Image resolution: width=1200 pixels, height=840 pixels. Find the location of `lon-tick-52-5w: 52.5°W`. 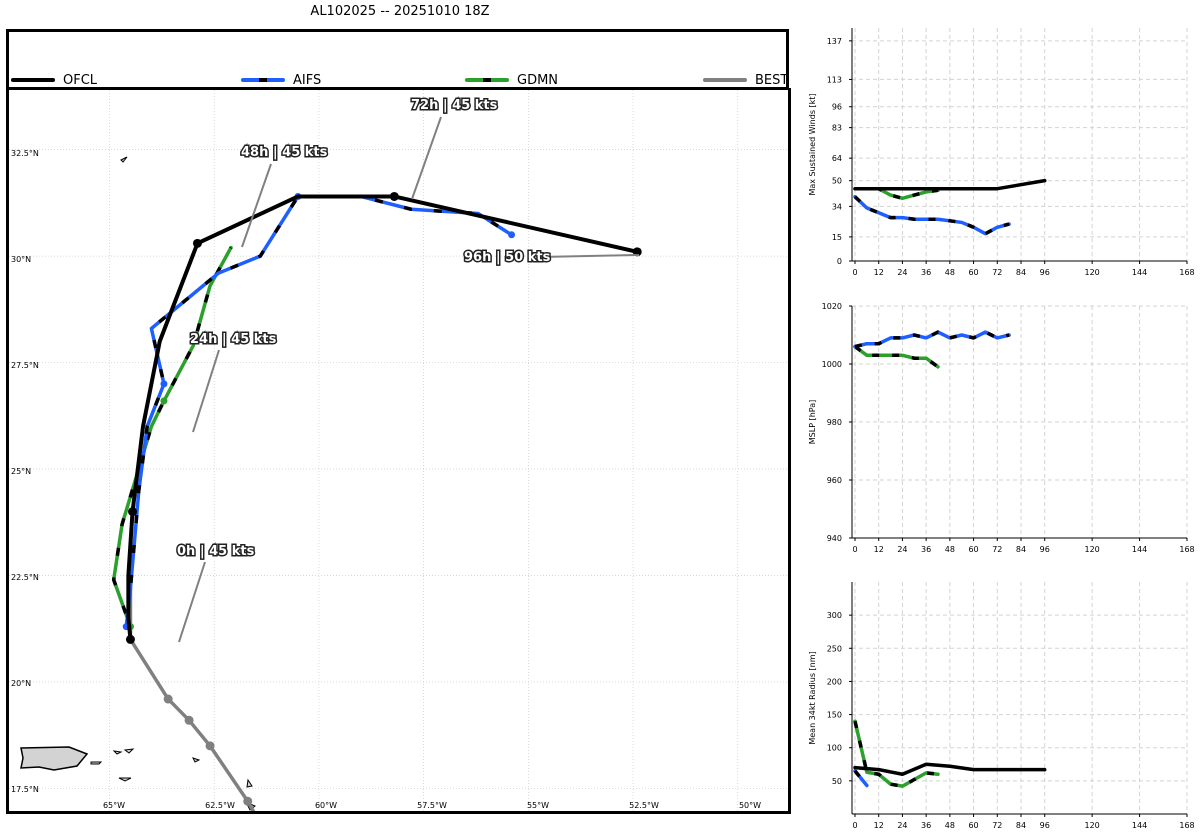

lon-tick-52-5w: 52.5°W is located at coordinates (644, 805).